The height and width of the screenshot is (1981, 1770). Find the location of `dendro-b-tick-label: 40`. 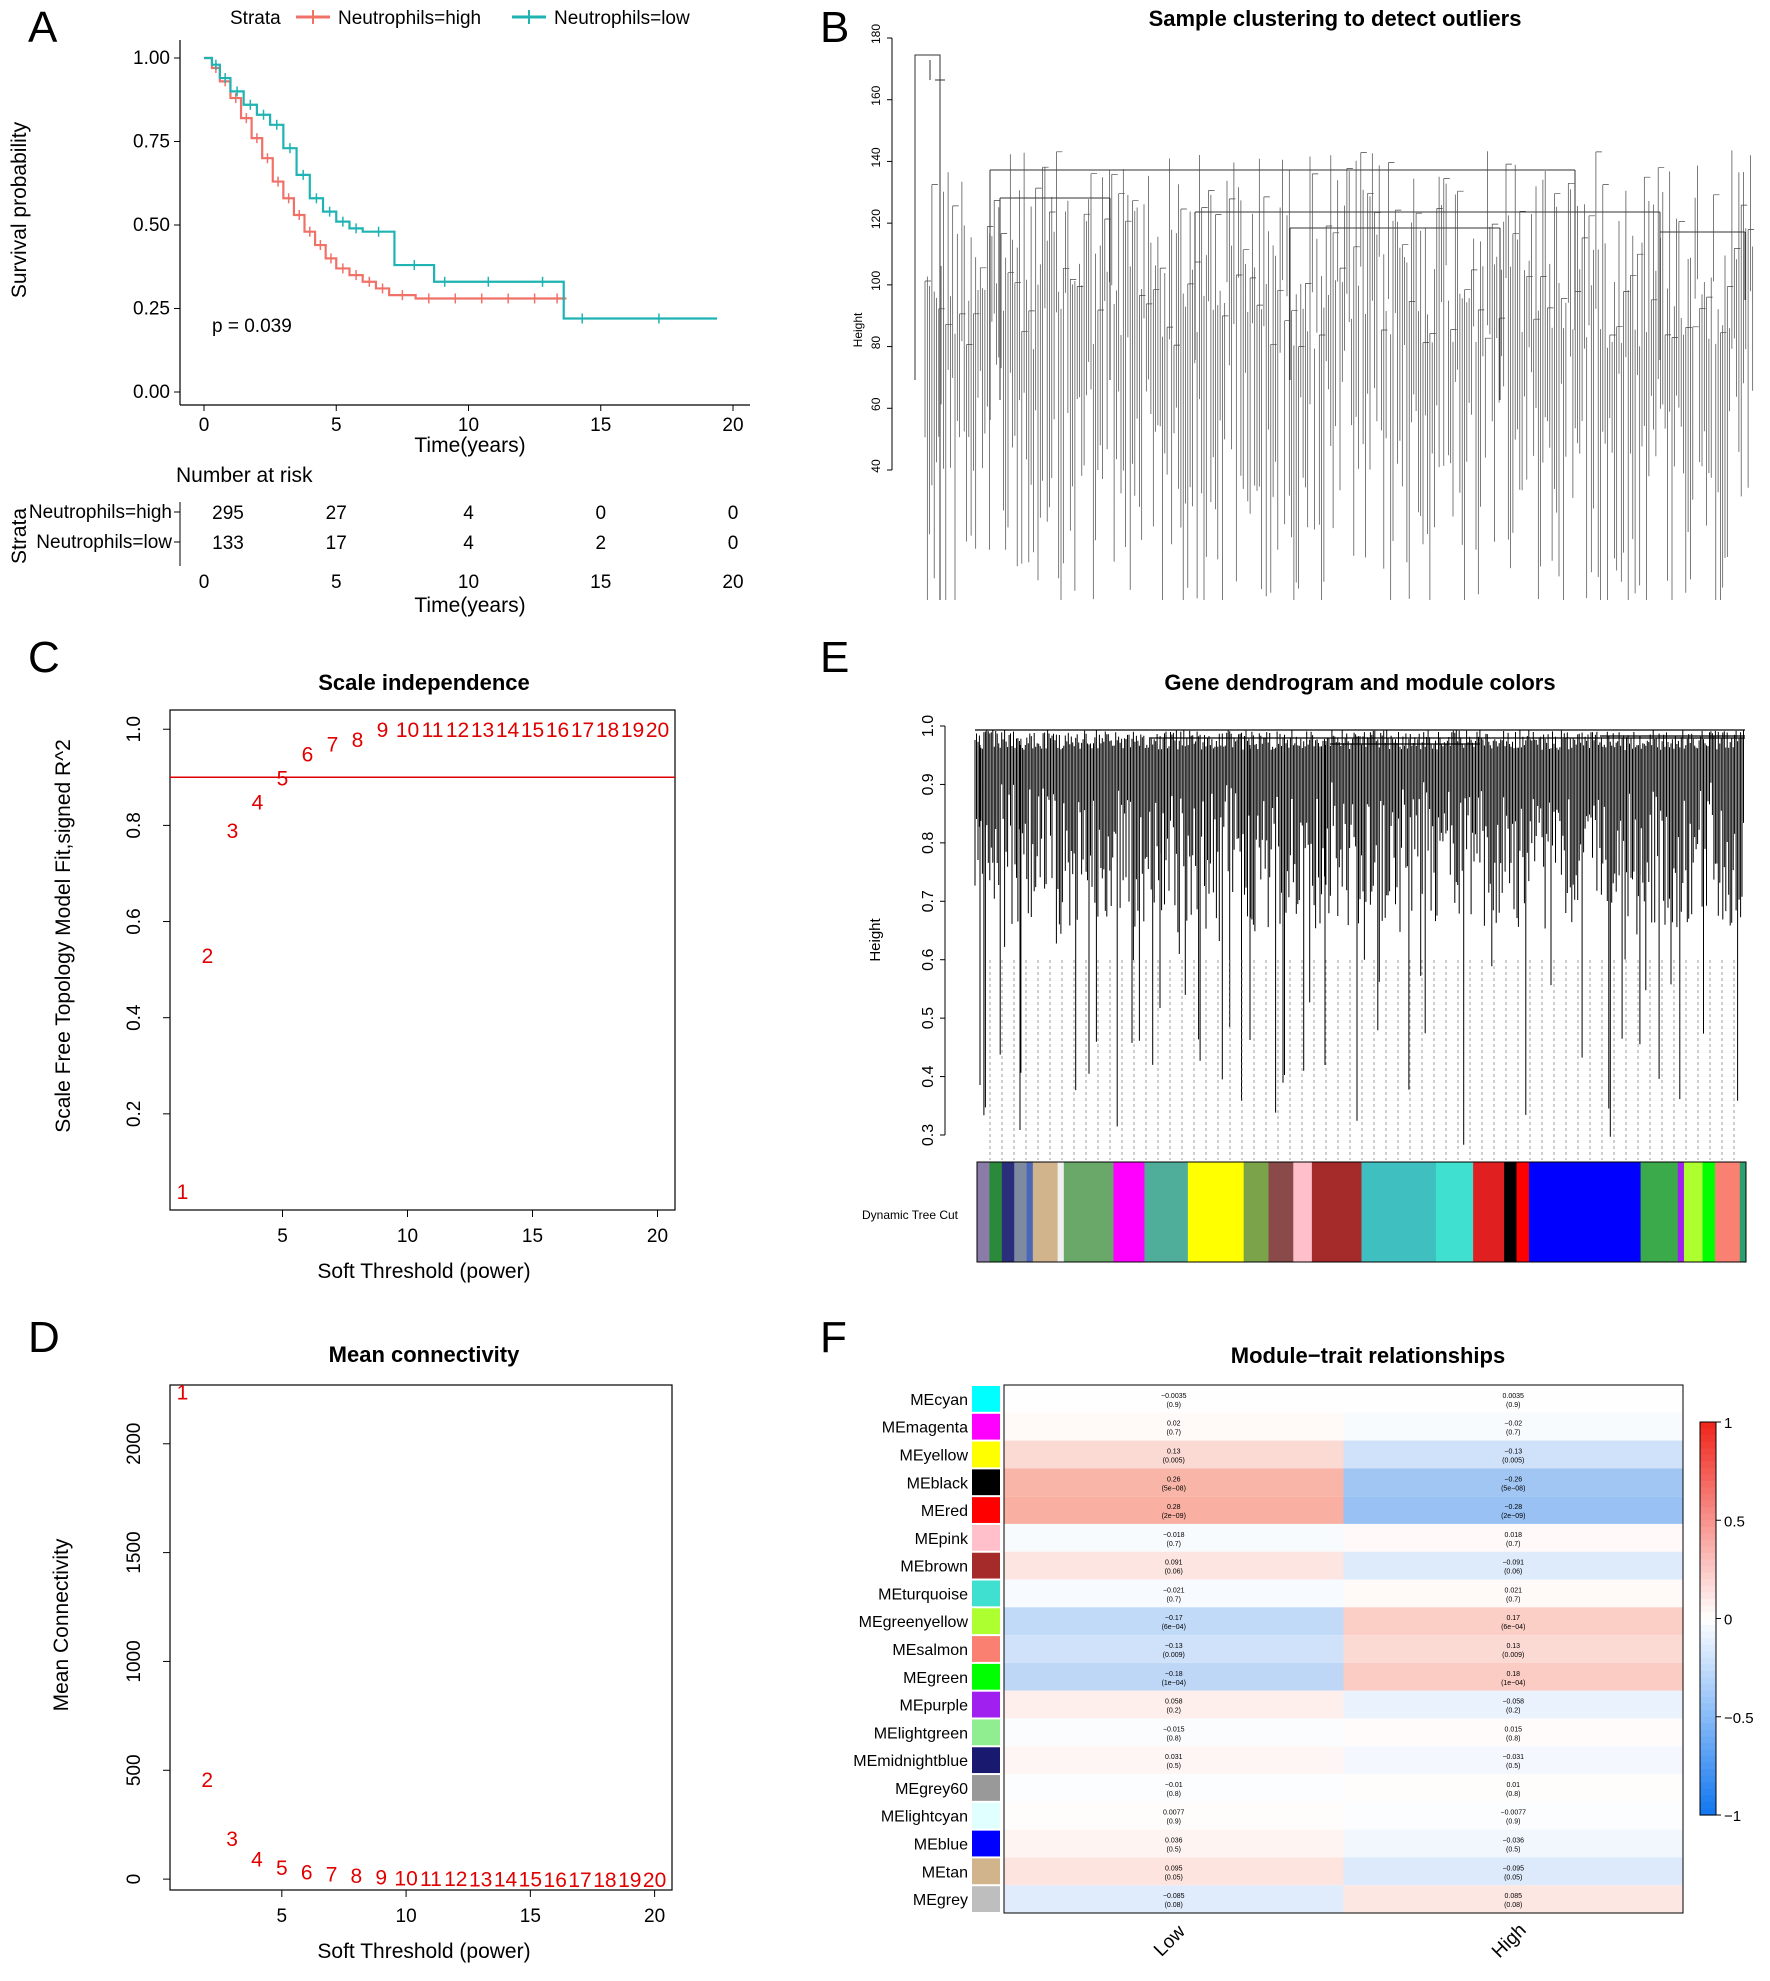

dendro-b-tick-label: 40 is located at coordinates (876, 466).